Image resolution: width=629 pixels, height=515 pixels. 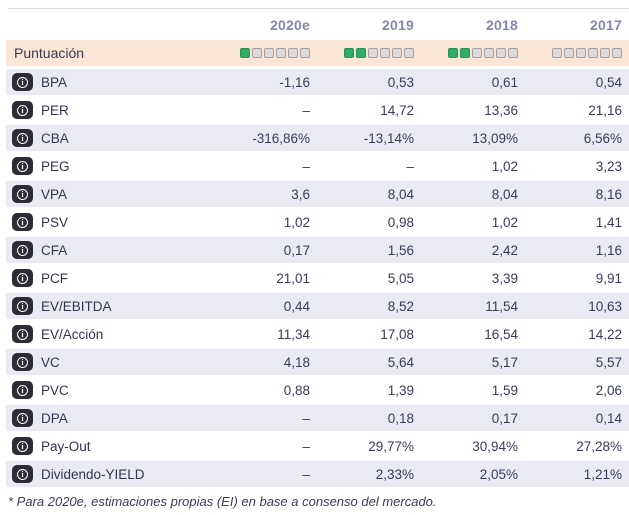 What do you see at coordinates (410, 166) in the screenshot?
I see `value-2019: –` at bounding box center [410, 166].